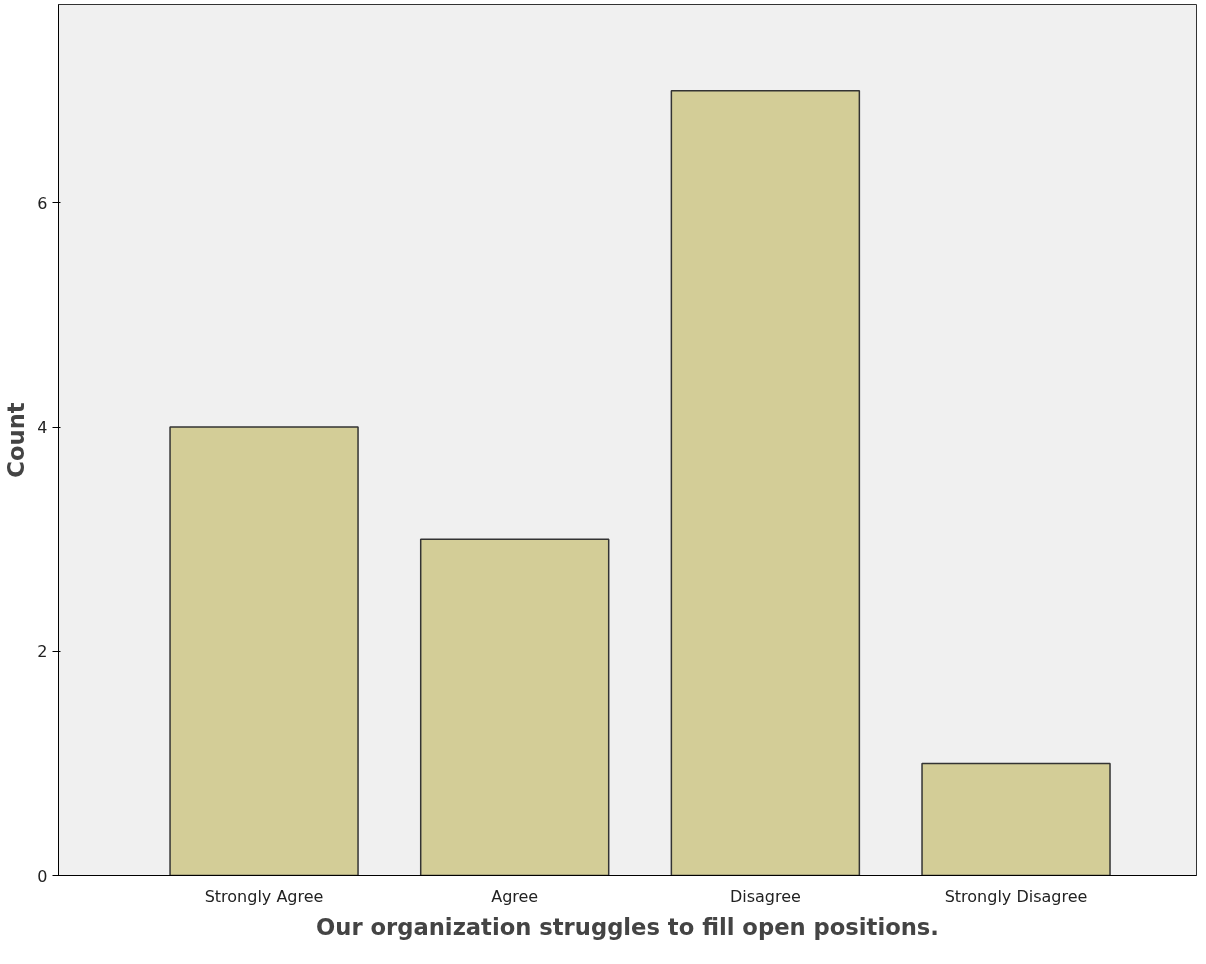  Describe the element at coordinates (1016, 896) in the screenshot. I see `x-tick-label: Strongly Disagree` at that location.